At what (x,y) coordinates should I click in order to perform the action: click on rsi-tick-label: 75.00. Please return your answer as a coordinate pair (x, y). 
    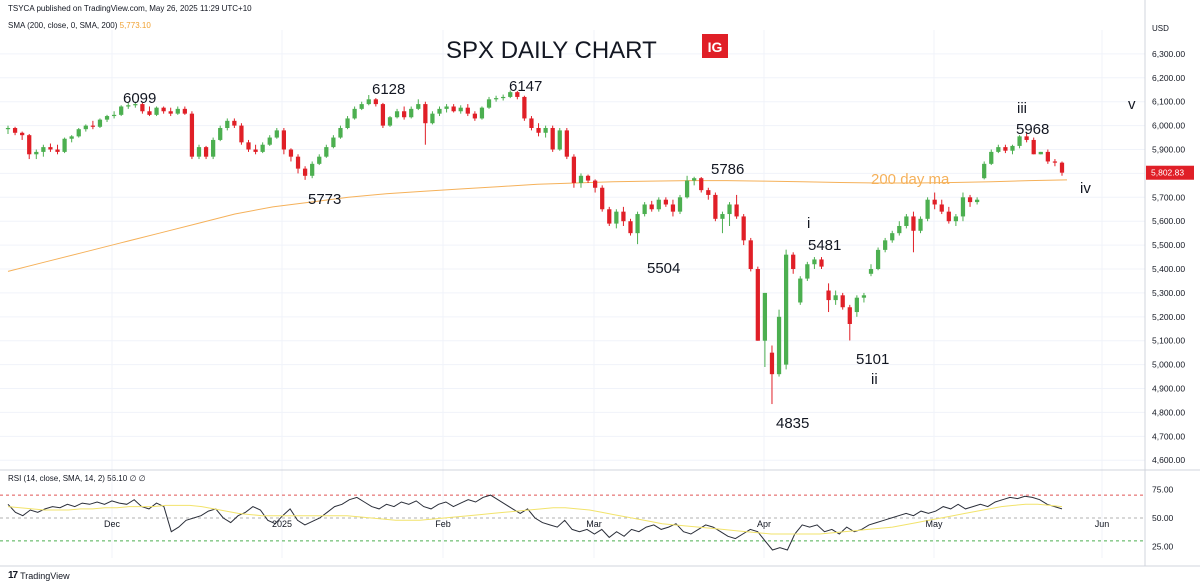
    Looking at the image, I should click on (1163, 489).